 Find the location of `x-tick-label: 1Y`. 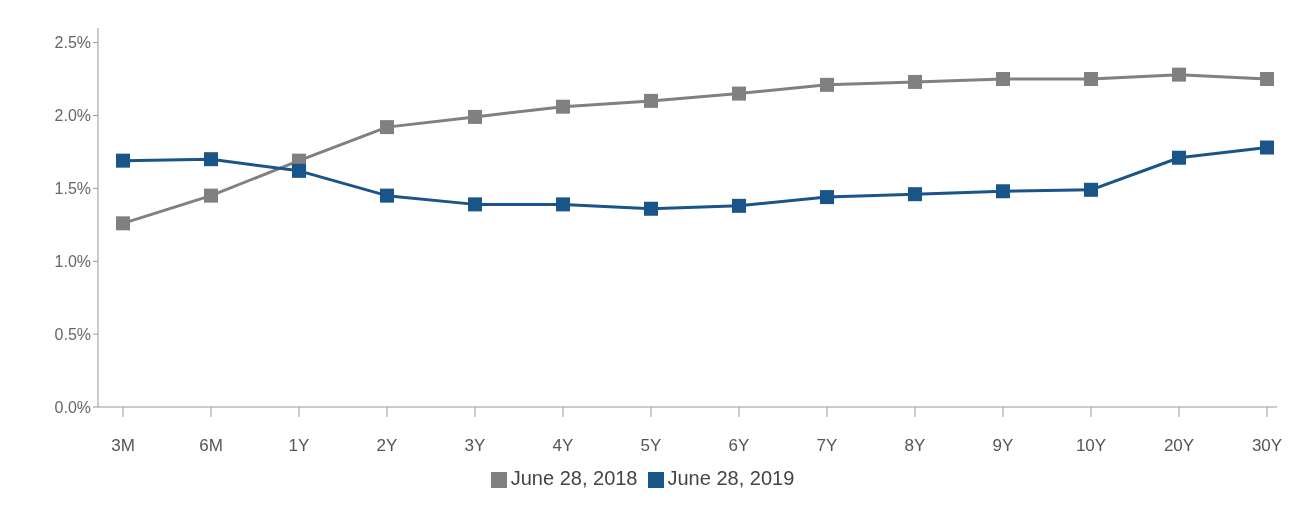

x-tick-label: 1Y is located at coordinates (299, 446).